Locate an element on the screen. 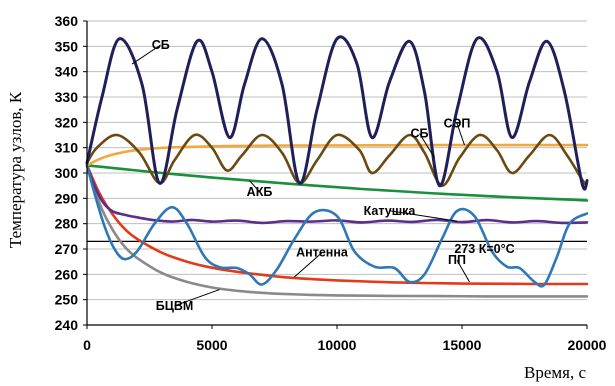 The width and height of the screenshot is (615, 386). x-tick-label: 5000 is located at coordinates (211, 345).